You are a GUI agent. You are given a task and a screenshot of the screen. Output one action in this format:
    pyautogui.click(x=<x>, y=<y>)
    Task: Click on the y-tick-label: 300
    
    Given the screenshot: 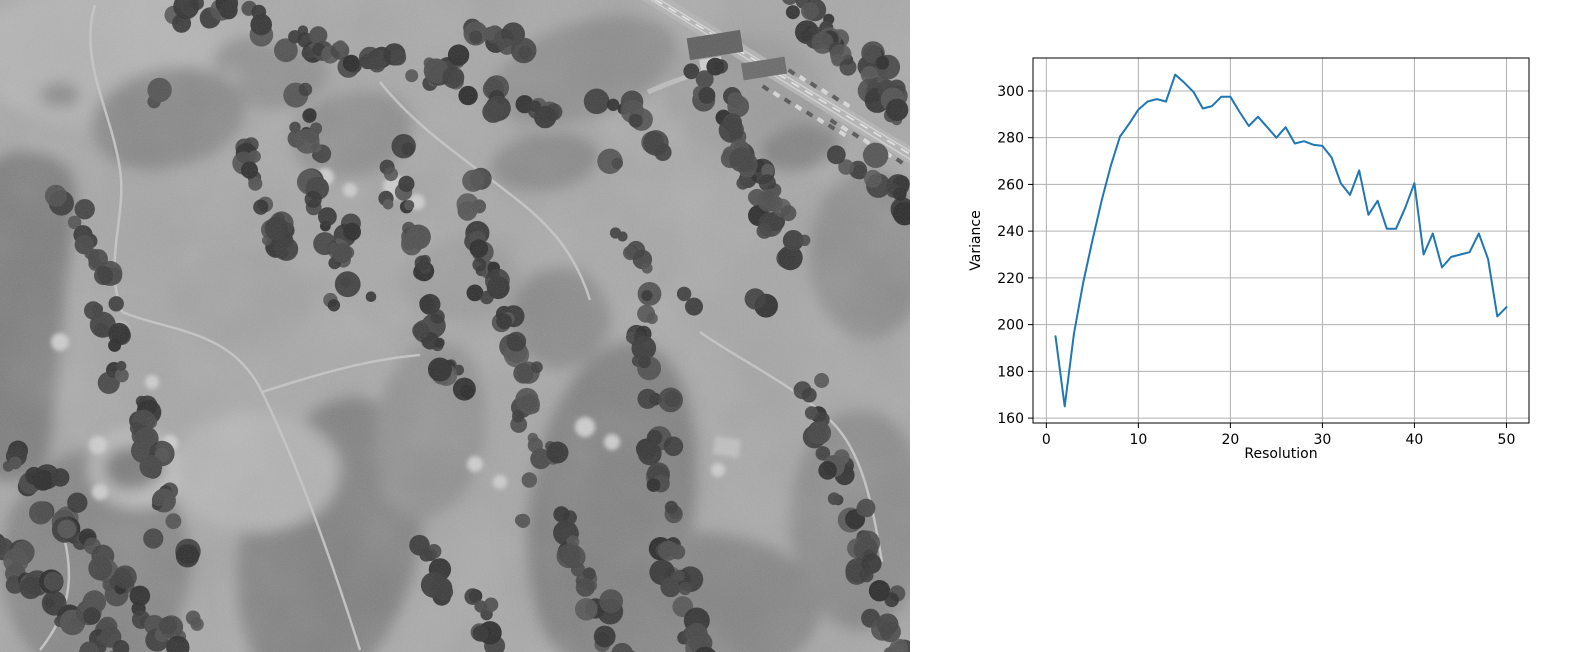 What is the action you would take?
    pyautogui.click(x=1010, y=92)
    